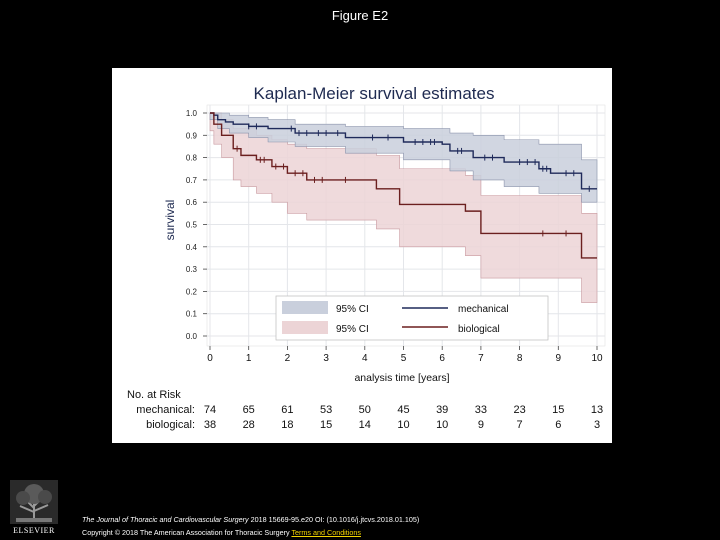 The height and width of the screenshot is (540, 720). I want to click on risk-value: 53, so click(326, 410).